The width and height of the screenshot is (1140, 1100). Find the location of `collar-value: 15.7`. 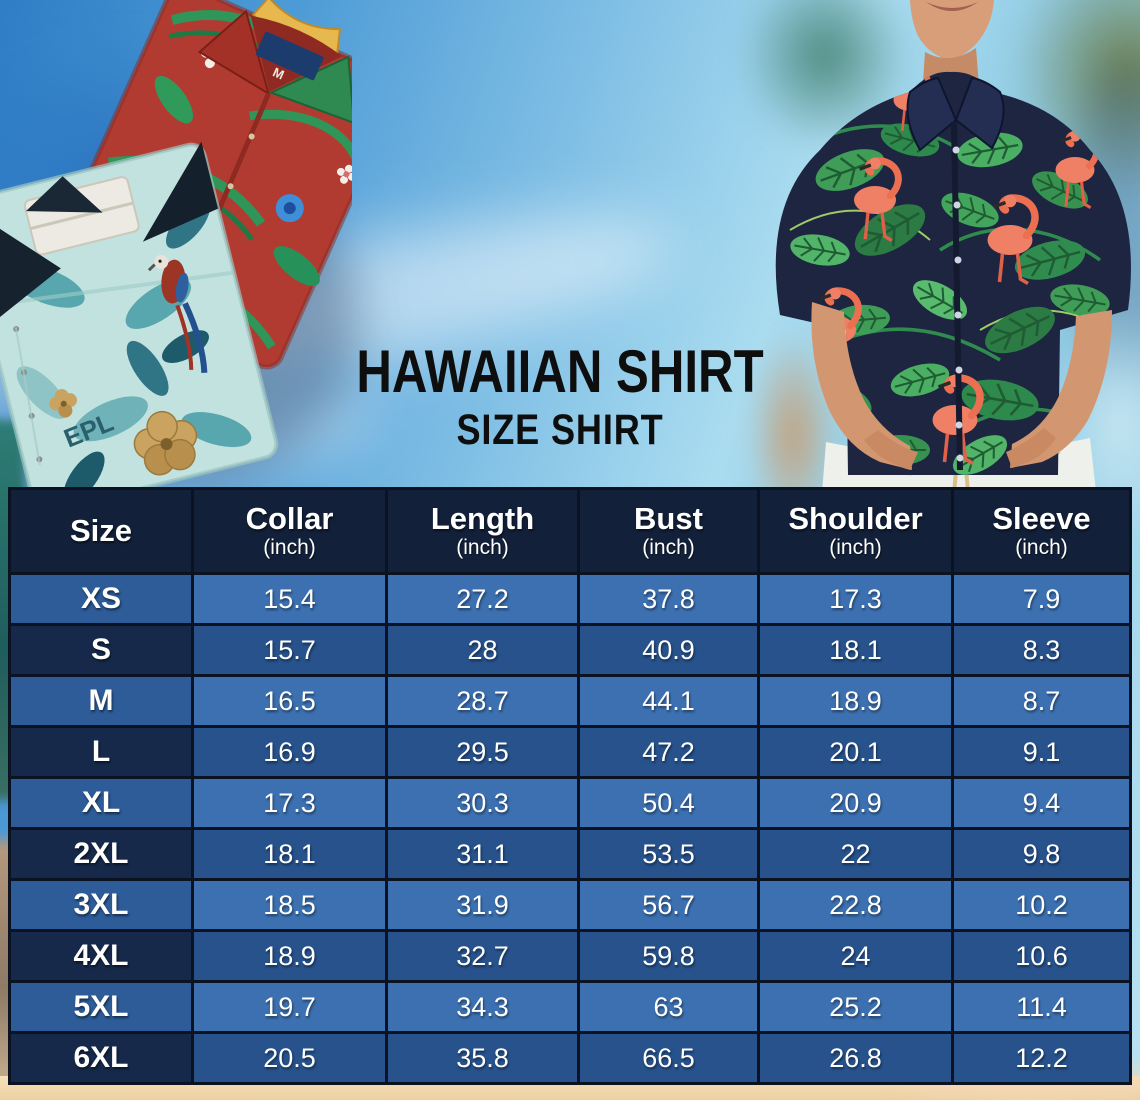

collar-value: 15.7 is located at coordinates (289, 650).